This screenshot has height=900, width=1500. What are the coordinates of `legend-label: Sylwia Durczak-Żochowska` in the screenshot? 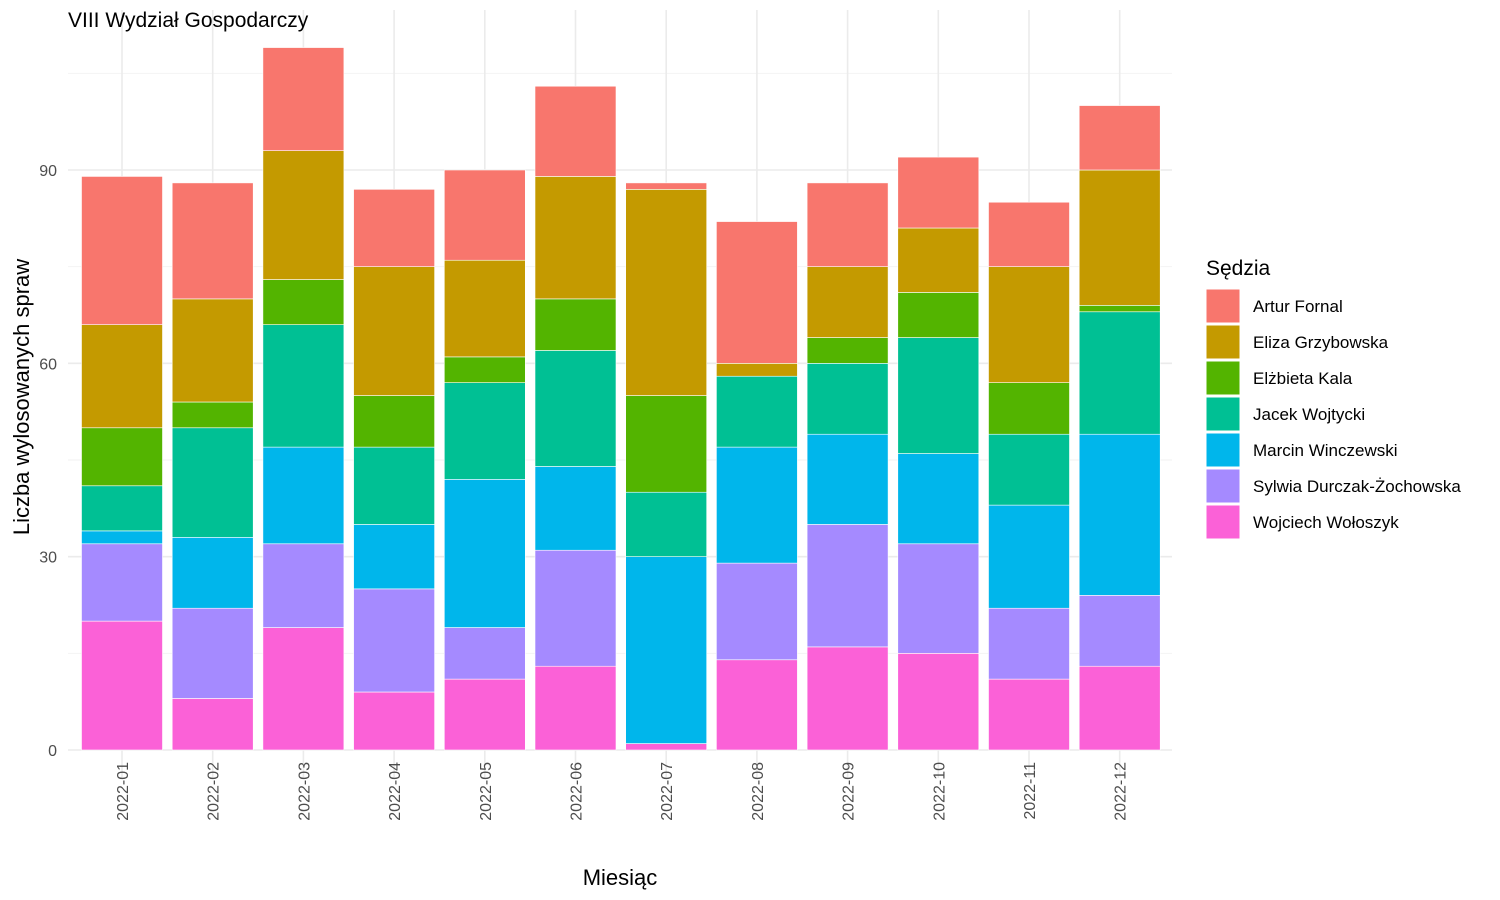 It's located at (1357, 486).